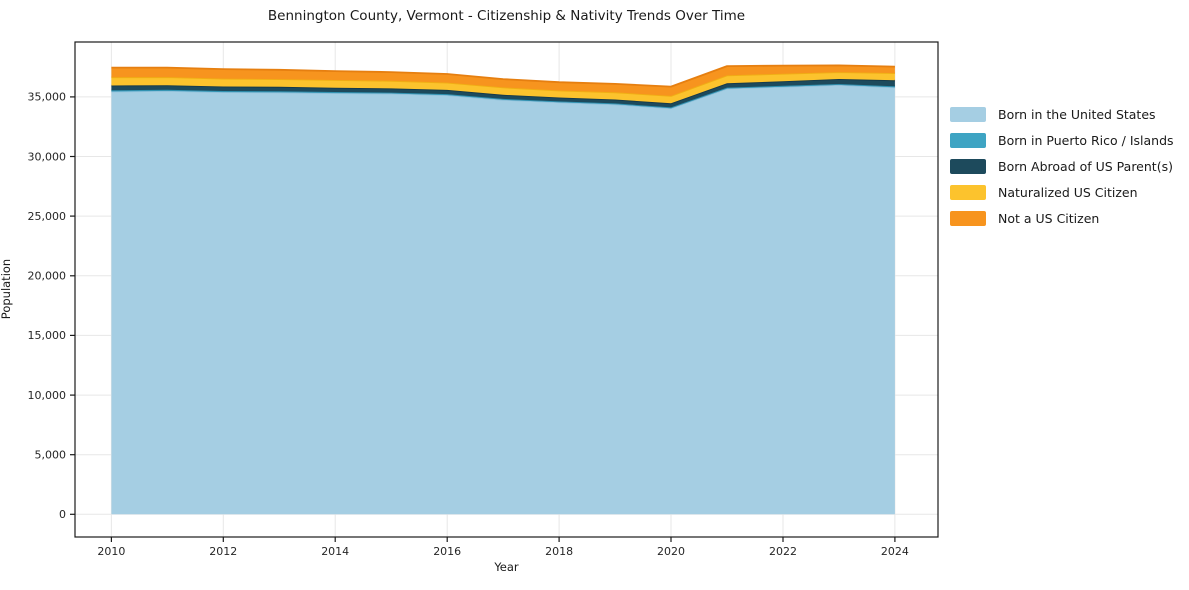  I want to click on x-tick-label: 2022, so click(783, 551).